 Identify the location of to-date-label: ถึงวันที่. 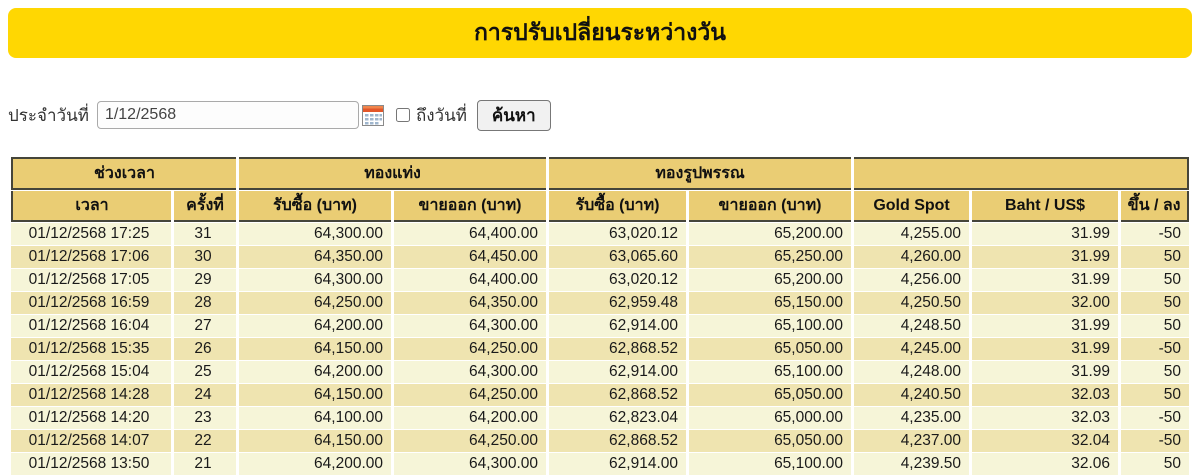
(441, 115).